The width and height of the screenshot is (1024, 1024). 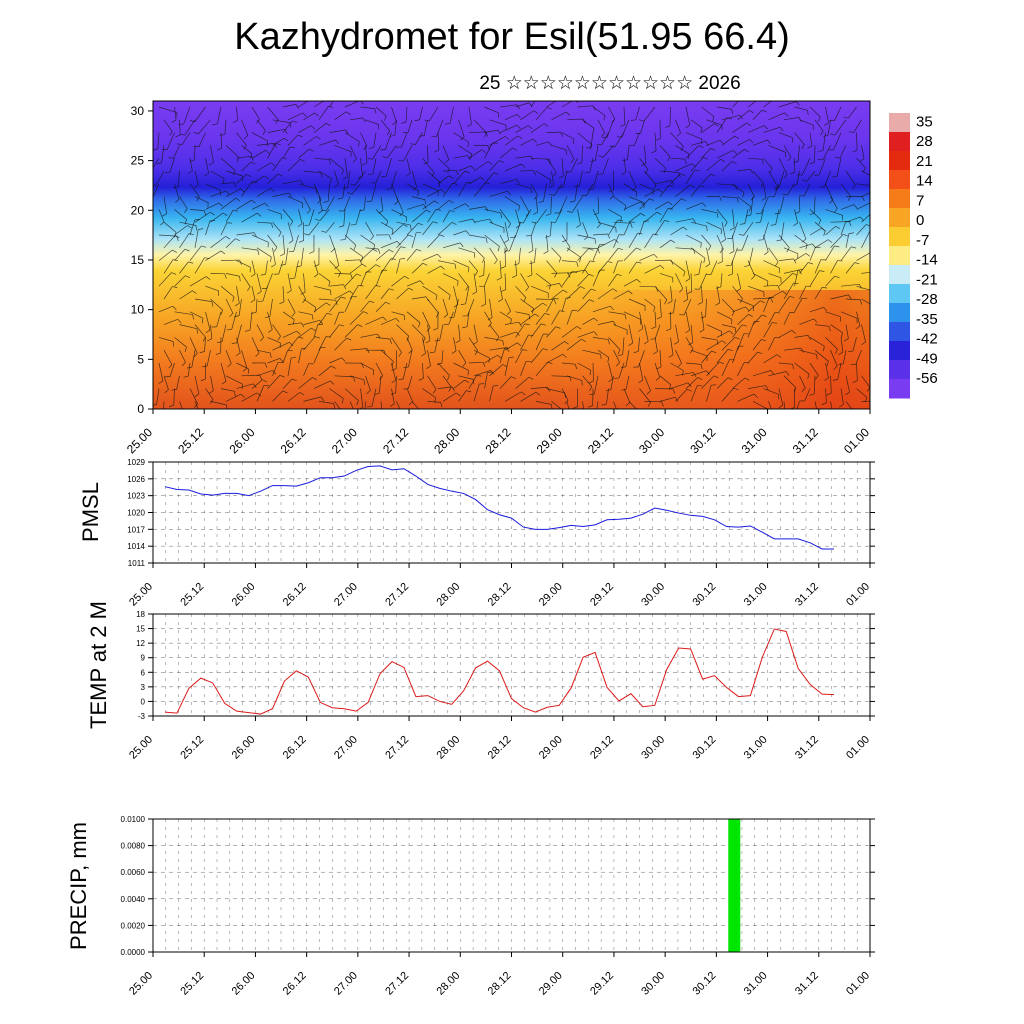 I want to click on x-tick-label: 25.00, so click(x=141, y=984).